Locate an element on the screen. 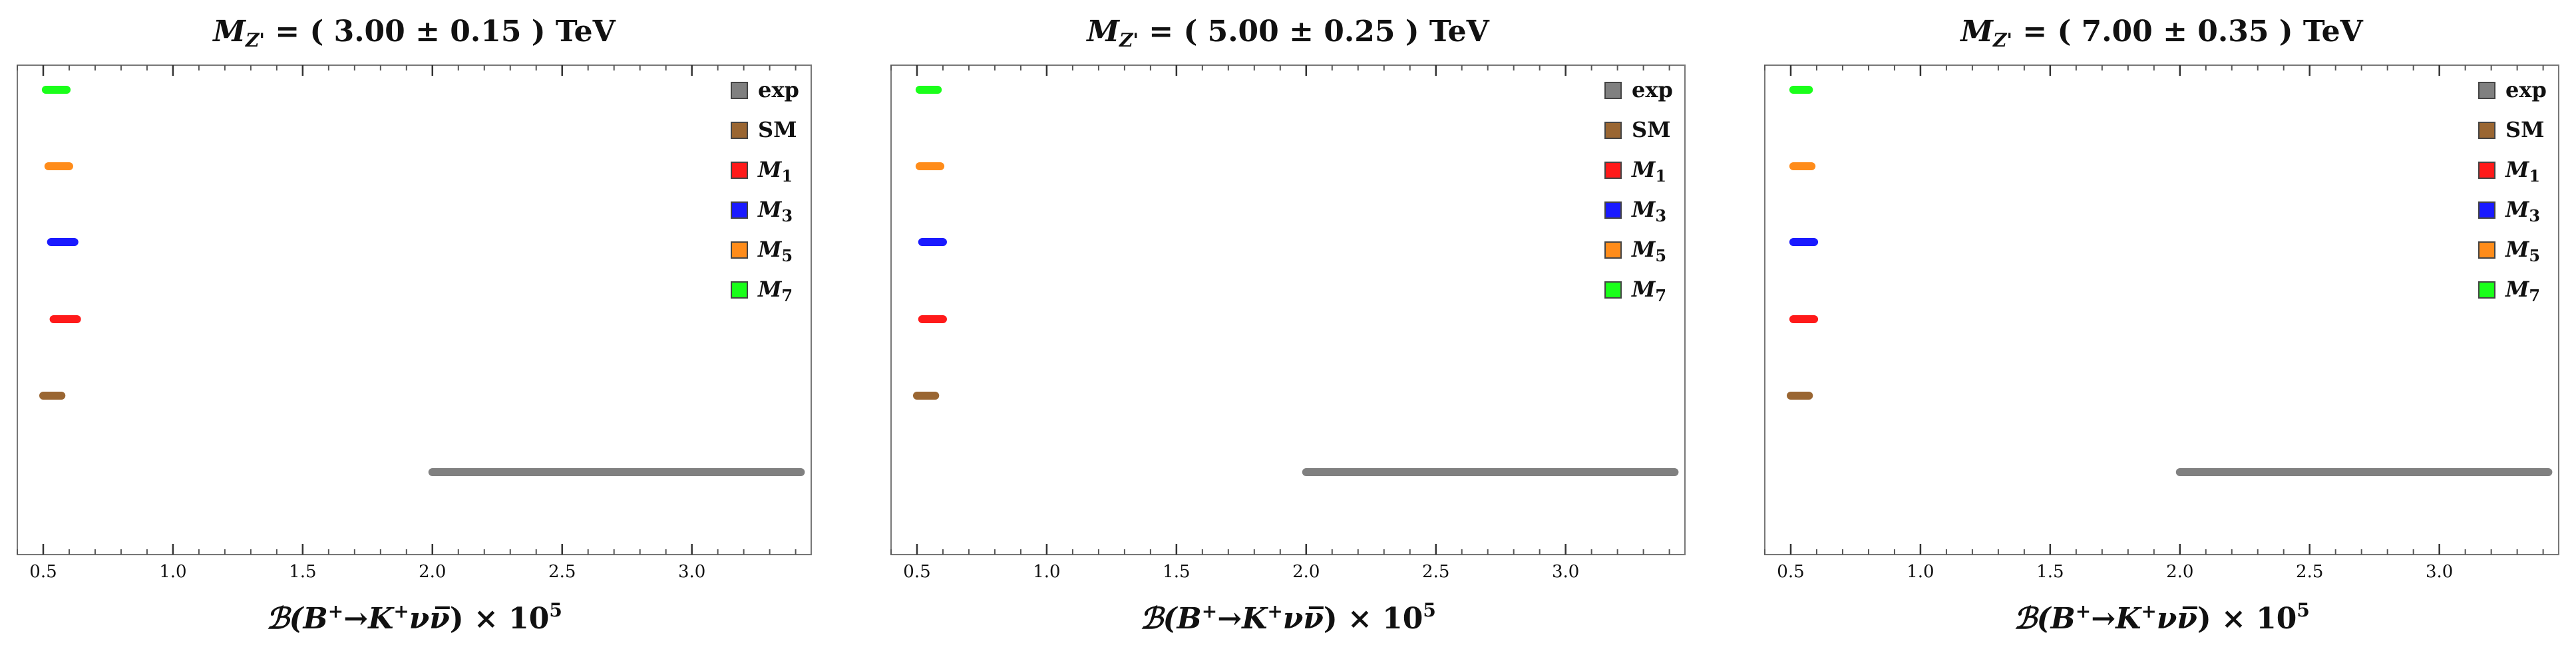 The width and height of the screenshot is (2576, 657). chart-title: MZ' = ( 5.00 ± 0.25 ) TeV is located at coordinates (1287, 33).